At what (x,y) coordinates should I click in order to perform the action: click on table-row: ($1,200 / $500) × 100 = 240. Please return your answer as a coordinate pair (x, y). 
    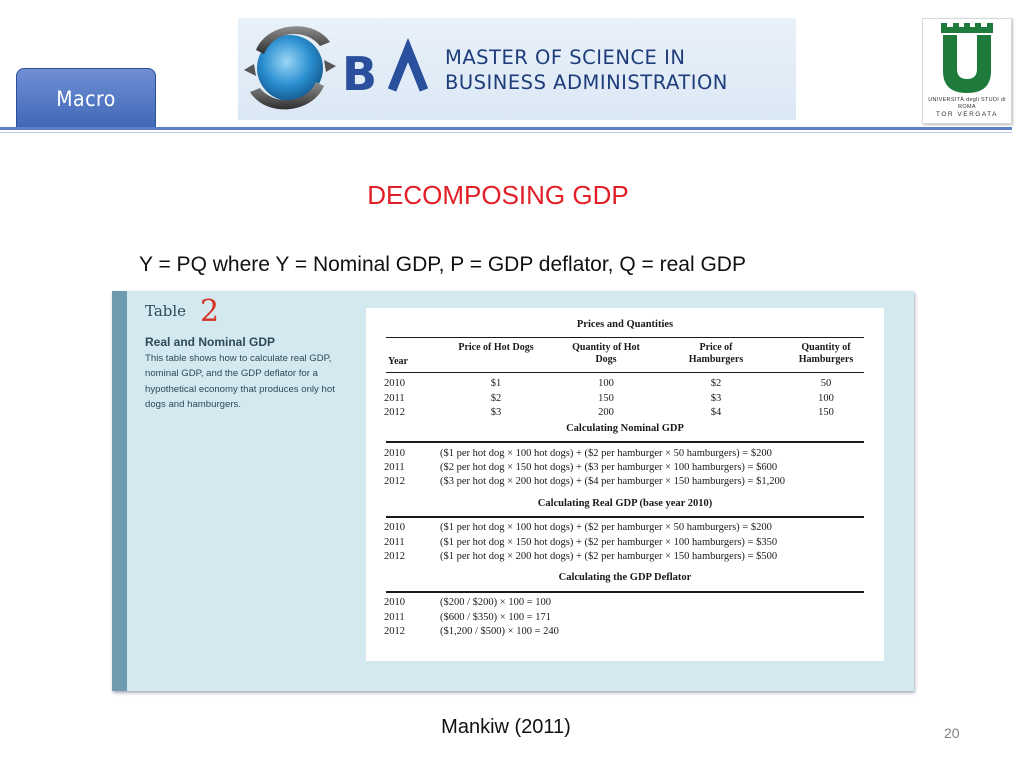
    Looking at the image, I should click on (499, 631).